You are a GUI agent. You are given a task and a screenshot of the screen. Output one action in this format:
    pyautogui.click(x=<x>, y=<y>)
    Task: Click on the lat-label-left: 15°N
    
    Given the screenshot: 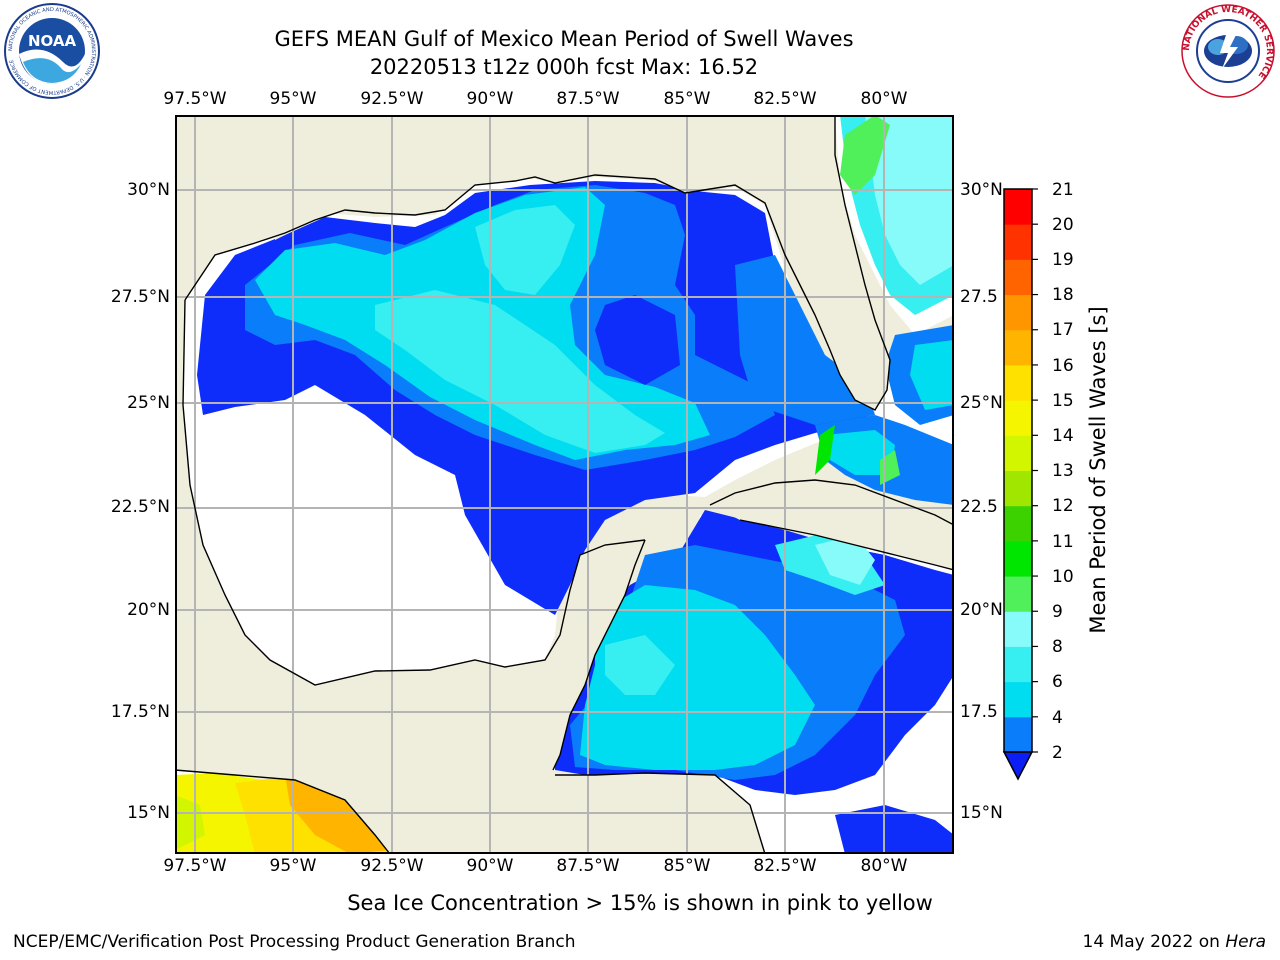 What is the action you would take?
    pyautogui.click(x=148, y=813)
    